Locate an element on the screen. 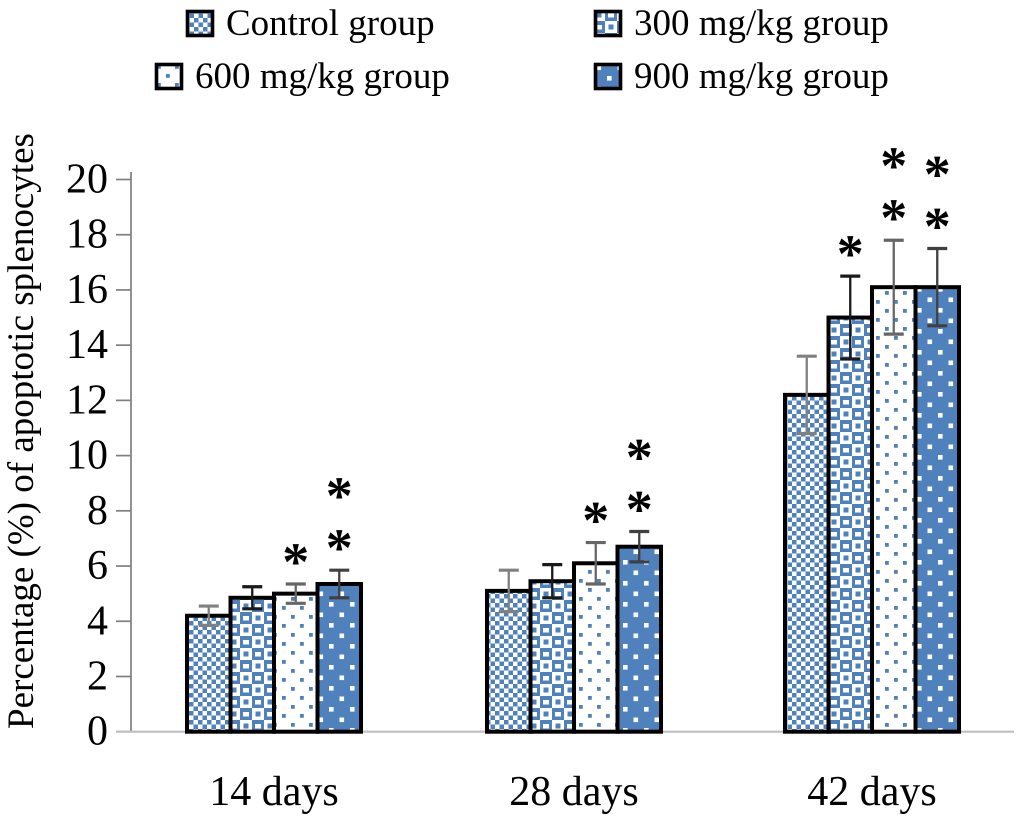 This screenshot has width=1024, height=816. legend-swatch-blue-dots-icon is located at coordinates (608, 76).